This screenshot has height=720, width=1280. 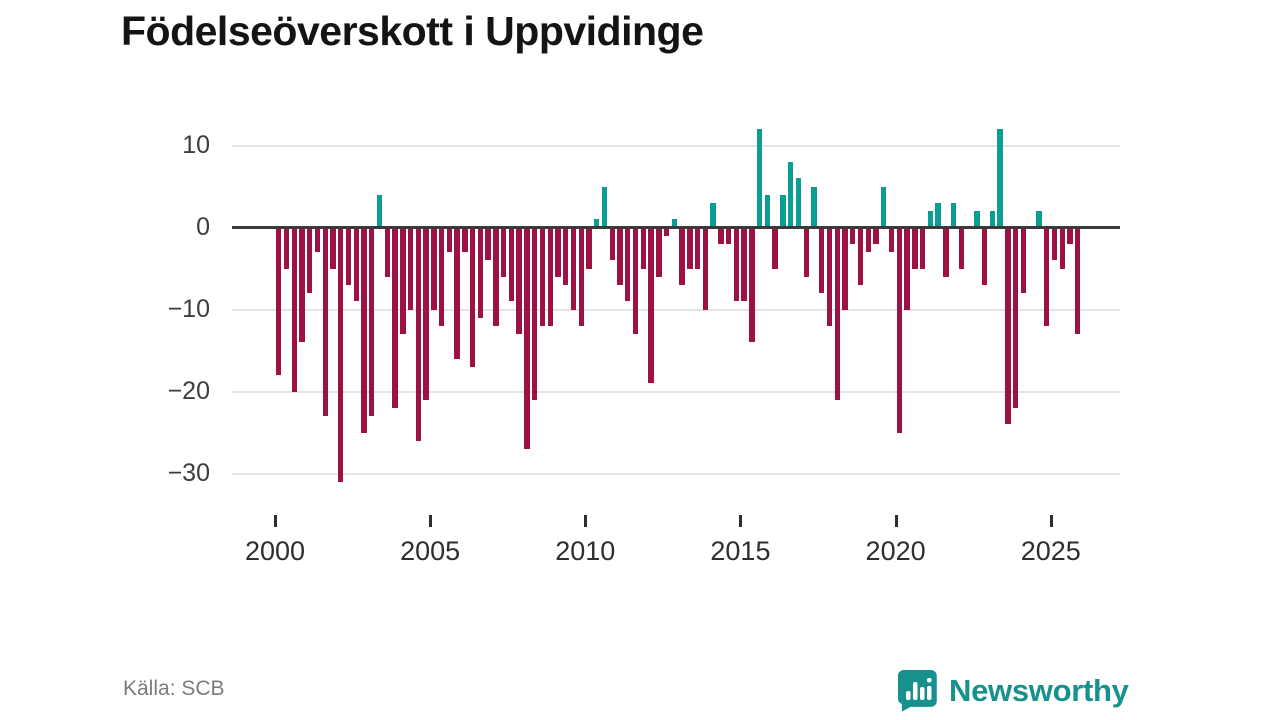 What do you see at coordinates (203, 226) in the screenshot?
I see `y-axis-label: 0` at bounding box center [203, 226].